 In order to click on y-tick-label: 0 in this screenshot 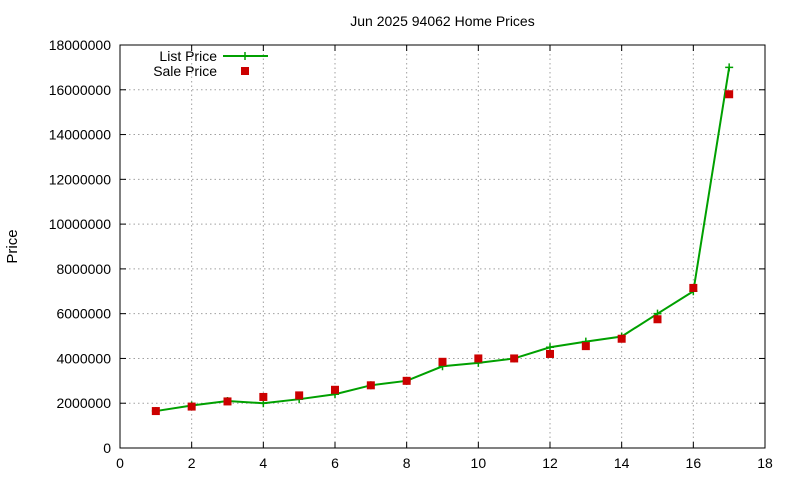, I will do `click(107, 448)`.